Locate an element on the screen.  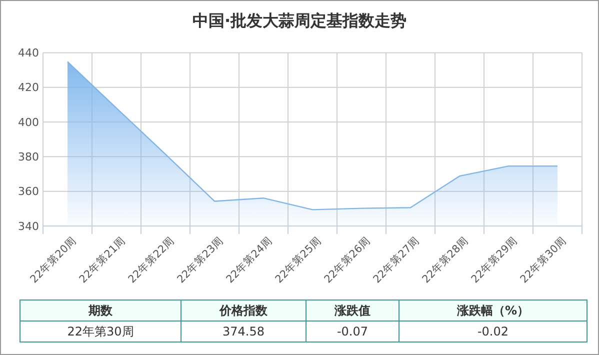
y-tick-label: 380 is located at coordinates (28, 157).